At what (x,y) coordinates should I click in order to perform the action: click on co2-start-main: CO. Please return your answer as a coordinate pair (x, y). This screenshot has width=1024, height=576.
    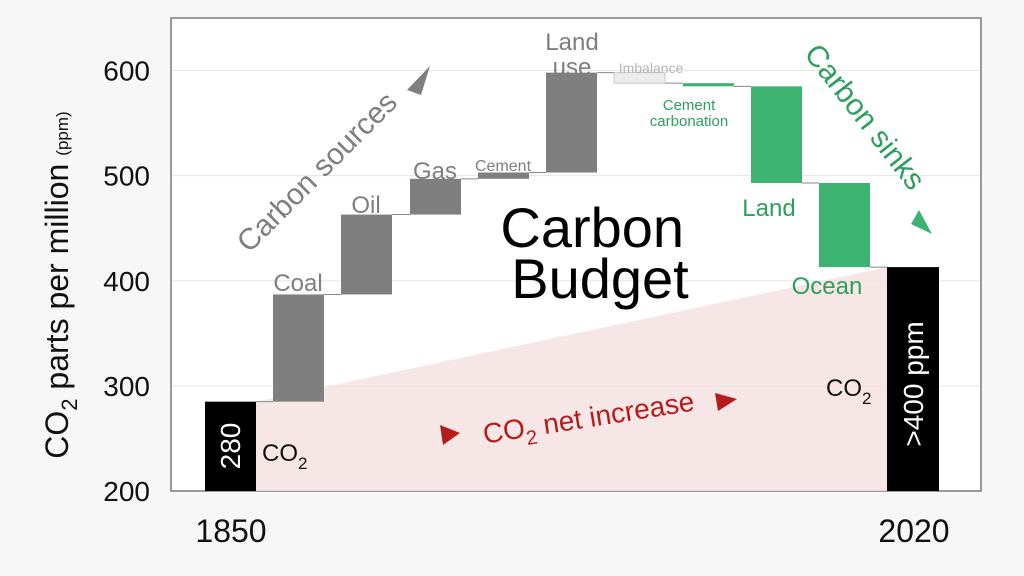
    Looking at the image, I should click on (280, 453).